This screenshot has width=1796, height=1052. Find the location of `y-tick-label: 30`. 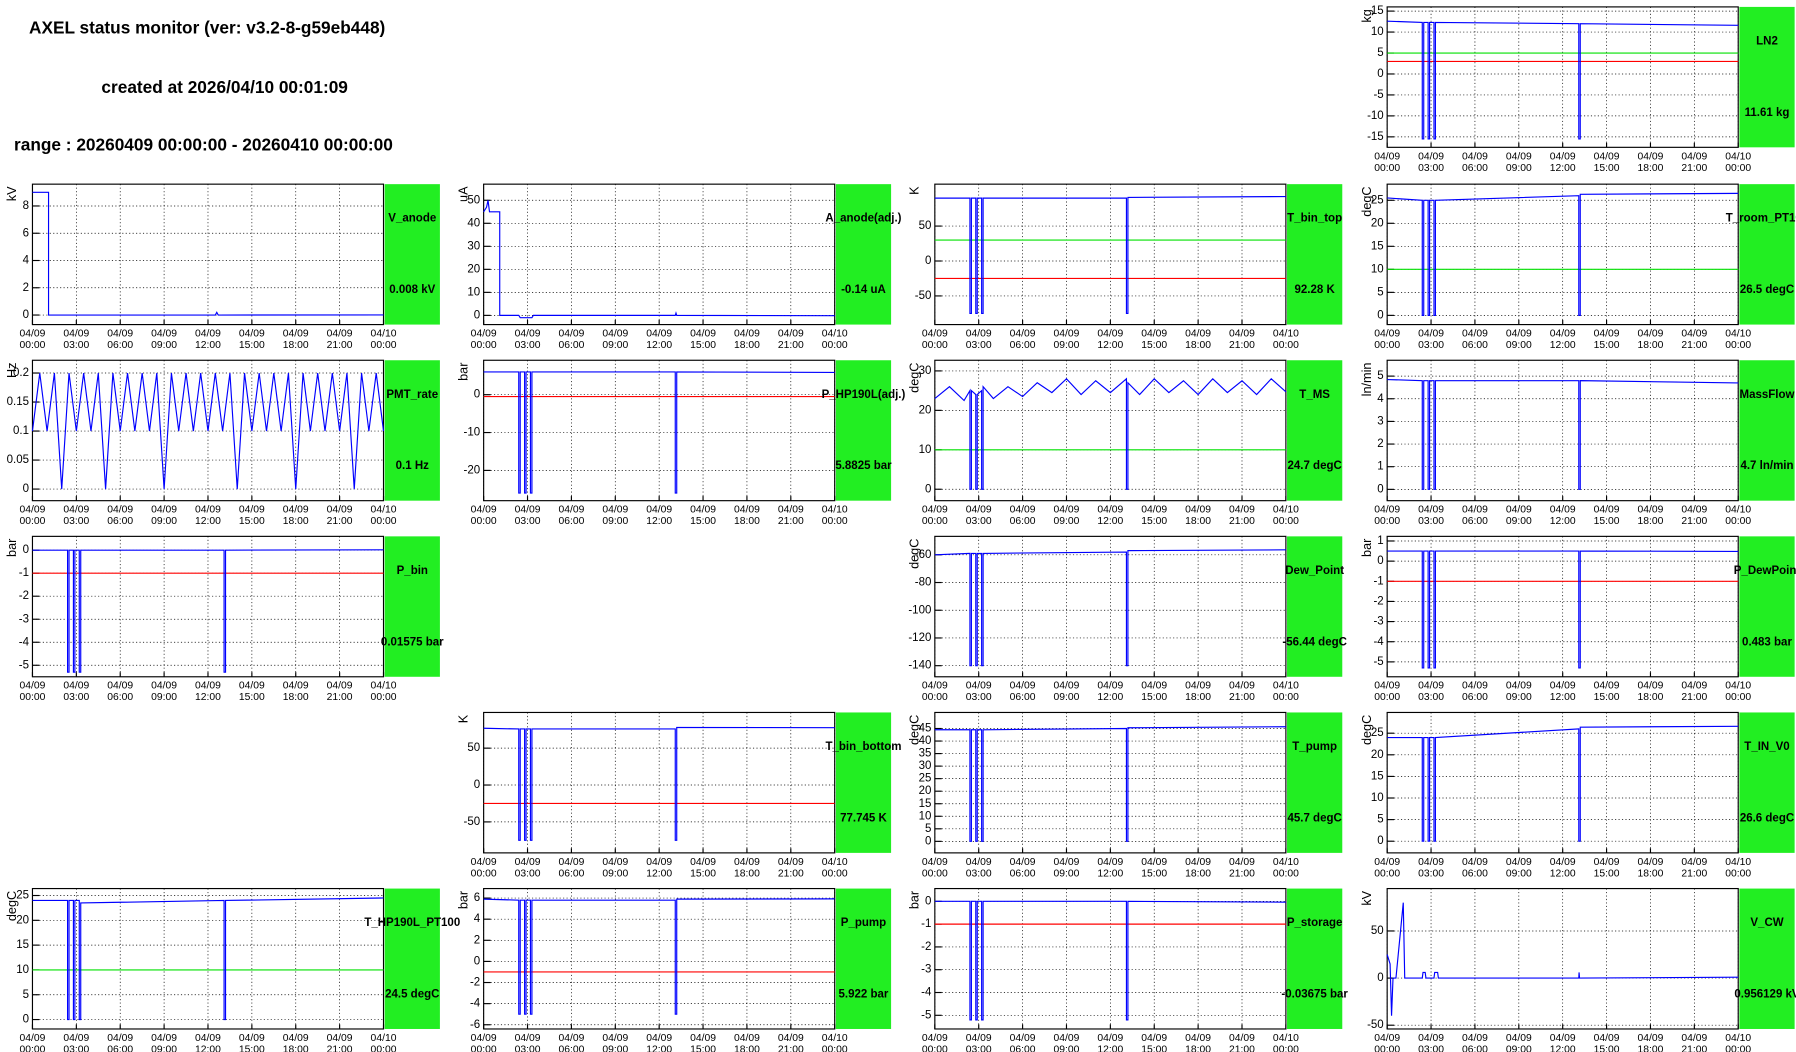

y-tick-label: 30 is located at coordinates (925, 766).